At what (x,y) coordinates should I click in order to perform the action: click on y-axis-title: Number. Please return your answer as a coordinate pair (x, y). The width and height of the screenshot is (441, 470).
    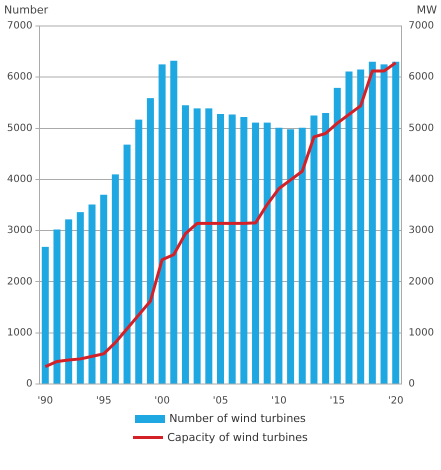
    Looking at the image, I should click on (26, 9).